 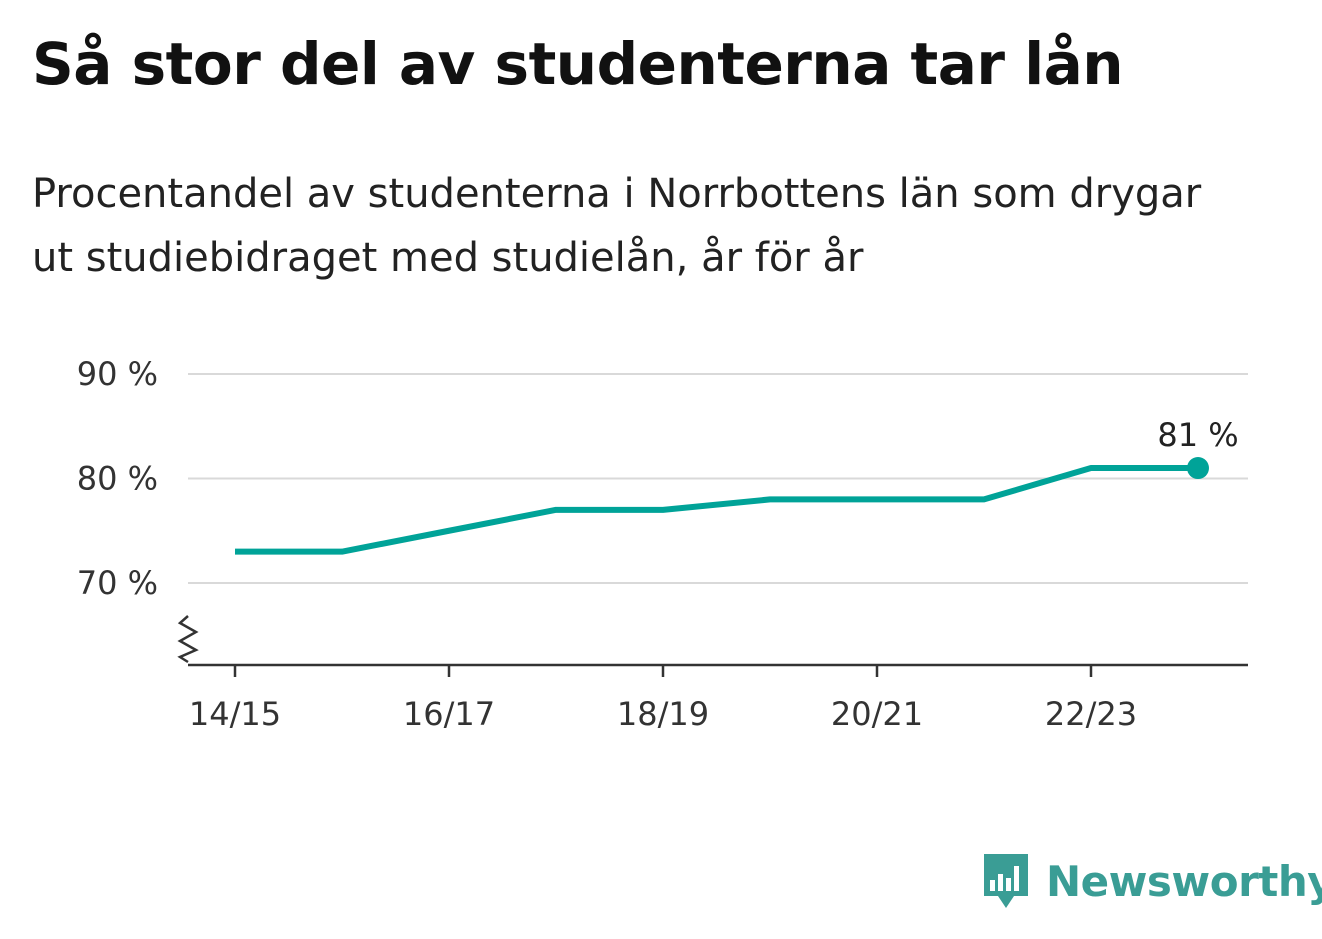 What do you see at coordinates (712, 646) in the screenshot?
I see `x-axis` at bounding box center [712, 646].